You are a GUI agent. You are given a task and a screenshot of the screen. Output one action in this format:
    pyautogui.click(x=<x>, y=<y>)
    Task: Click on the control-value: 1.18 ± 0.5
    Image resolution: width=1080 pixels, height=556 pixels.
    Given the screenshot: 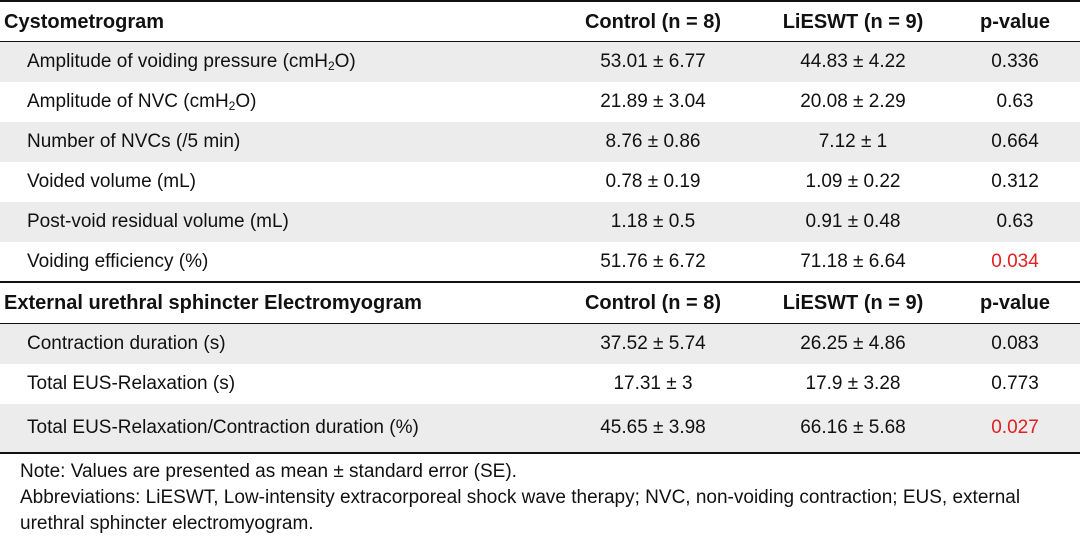 What is the action you would take?
    pyautogui.click(x=653, y=221)
    